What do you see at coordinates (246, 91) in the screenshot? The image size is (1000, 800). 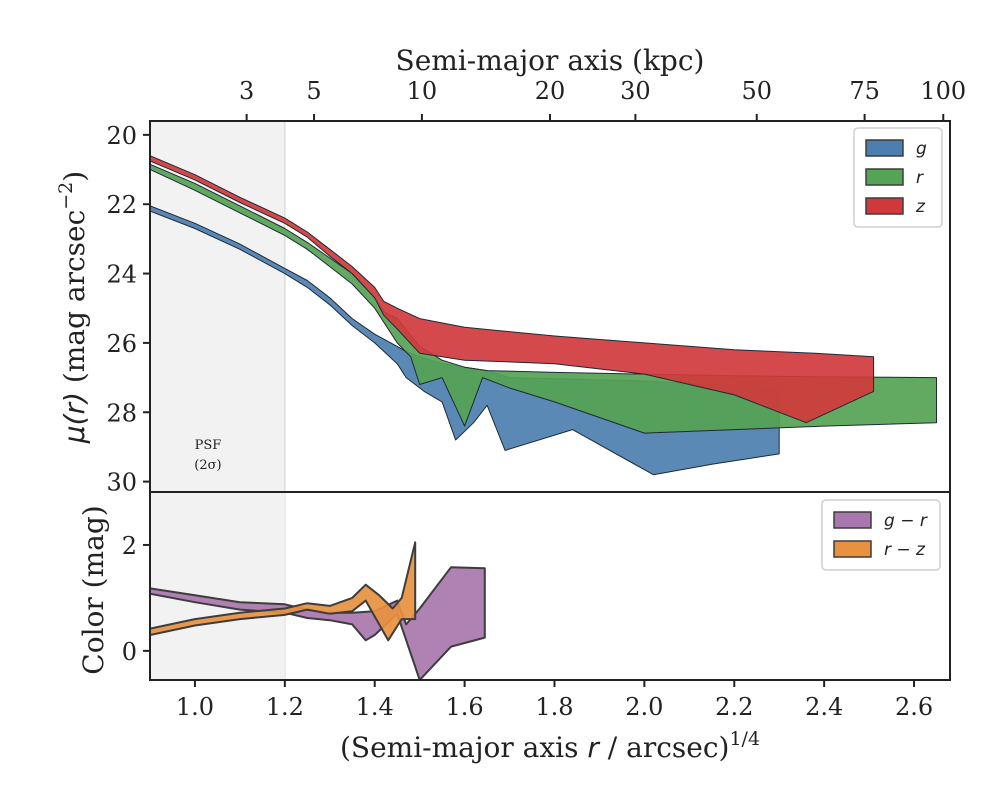 I see `top-tick-label: 3` at bounding box center [246, 91].